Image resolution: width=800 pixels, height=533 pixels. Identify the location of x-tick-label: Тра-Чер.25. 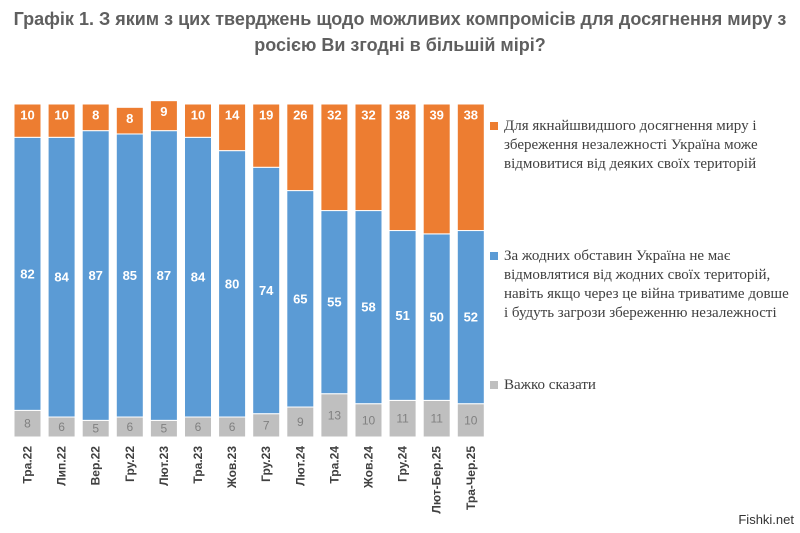
(471, 478).